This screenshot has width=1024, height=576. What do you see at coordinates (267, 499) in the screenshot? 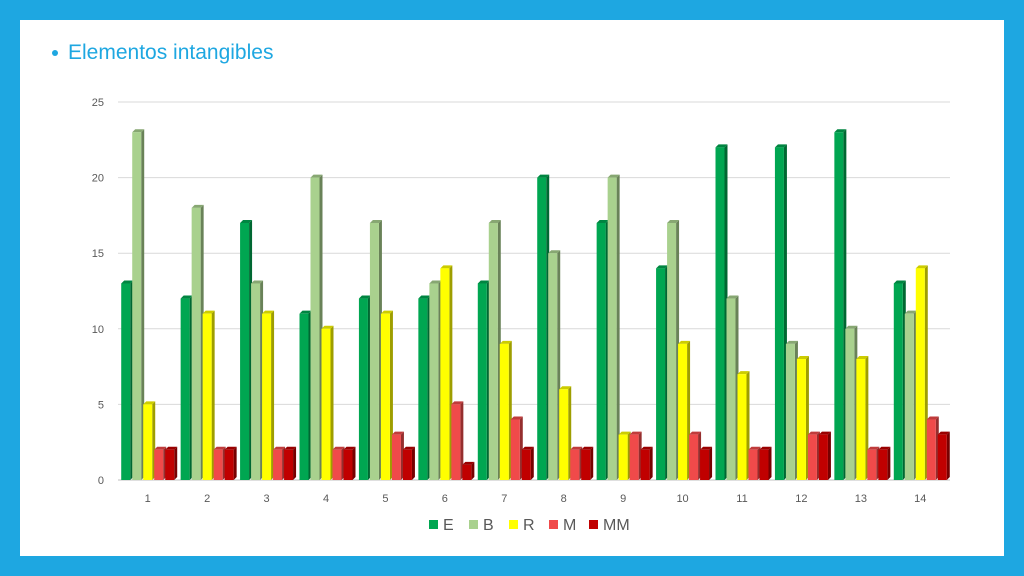
I see `x-tick-label: 3` at bounding box center [267, 499].